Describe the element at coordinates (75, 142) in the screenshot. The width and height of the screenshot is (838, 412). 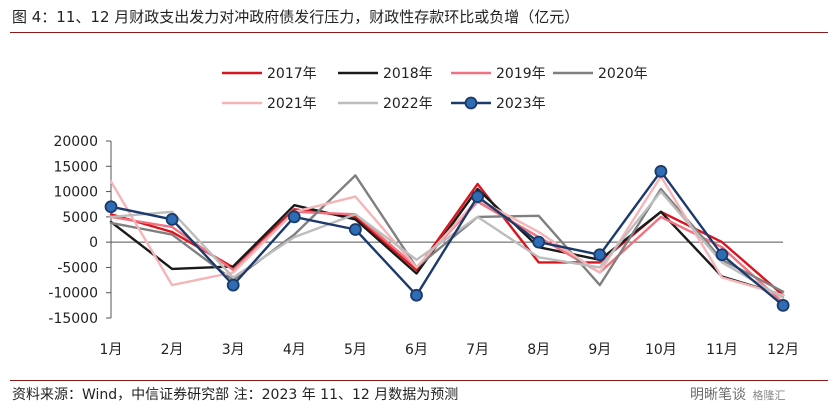
I see `y-tick-label: 20000` at that location.